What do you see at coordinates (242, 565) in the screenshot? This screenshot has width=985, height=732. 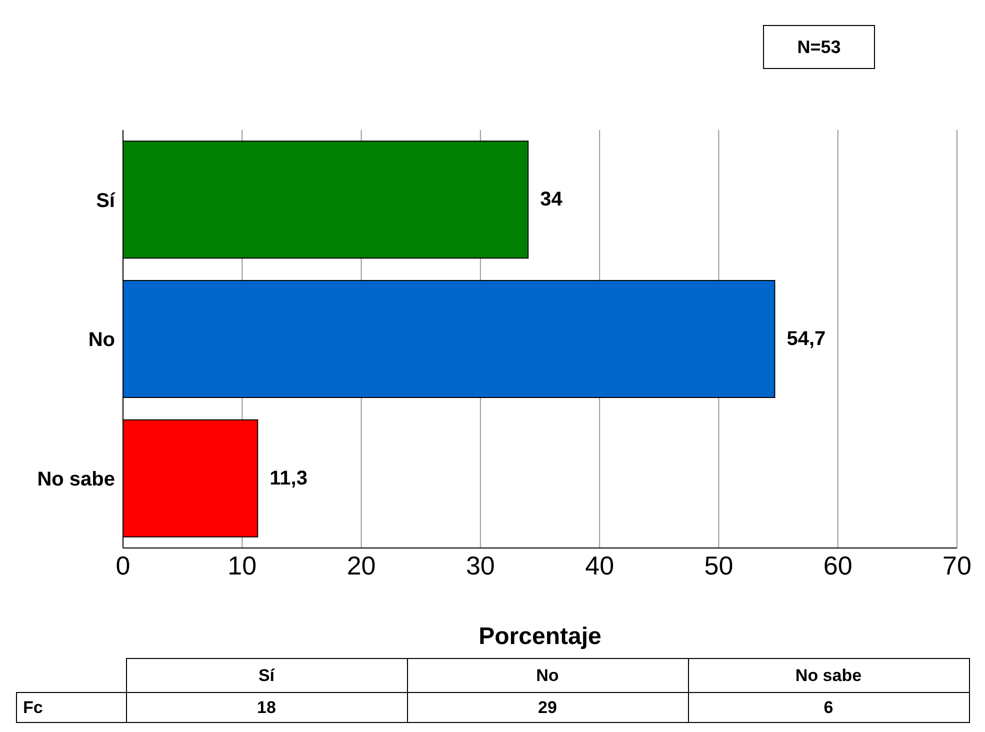 I see `x-tick-label: 10` at bounding box center [242, 565].